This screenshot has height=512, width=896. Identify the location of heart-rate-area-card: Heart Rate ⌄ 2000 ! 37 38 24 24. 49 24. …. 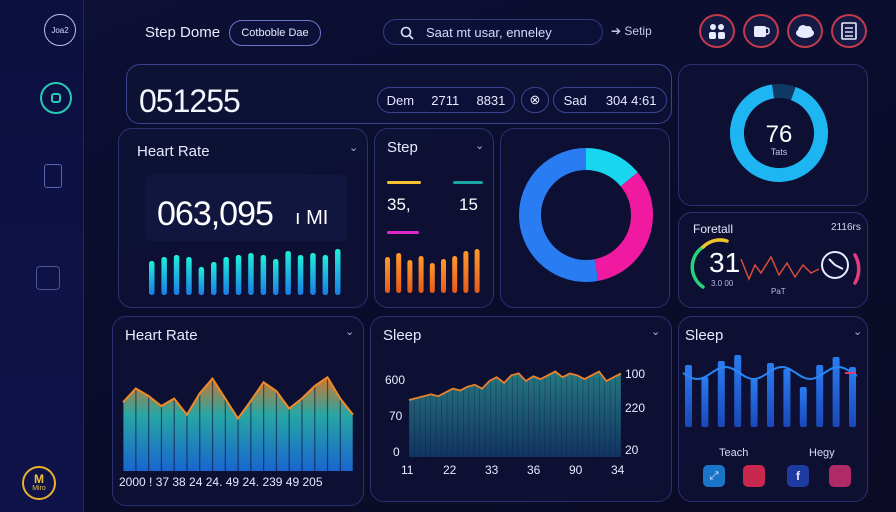
(238, 411).